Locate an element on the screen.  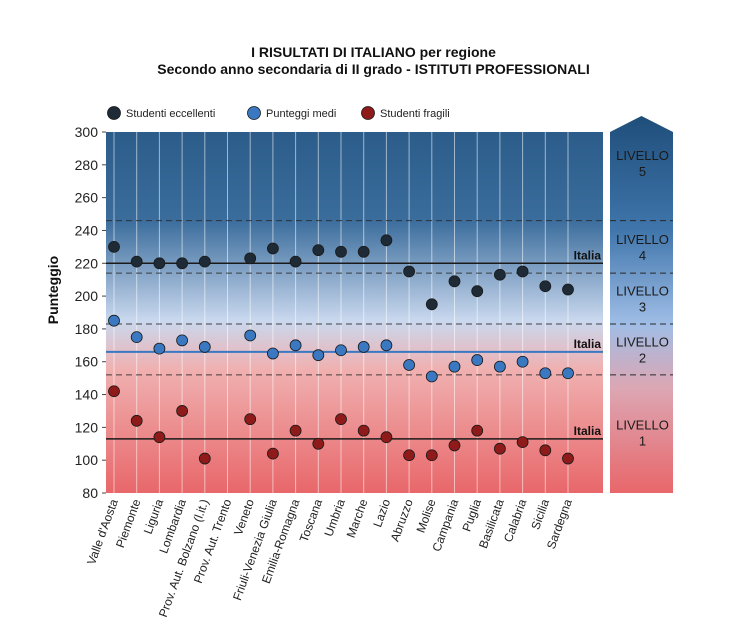
y-tick-label: 100 is located at coordinates (87, 460).